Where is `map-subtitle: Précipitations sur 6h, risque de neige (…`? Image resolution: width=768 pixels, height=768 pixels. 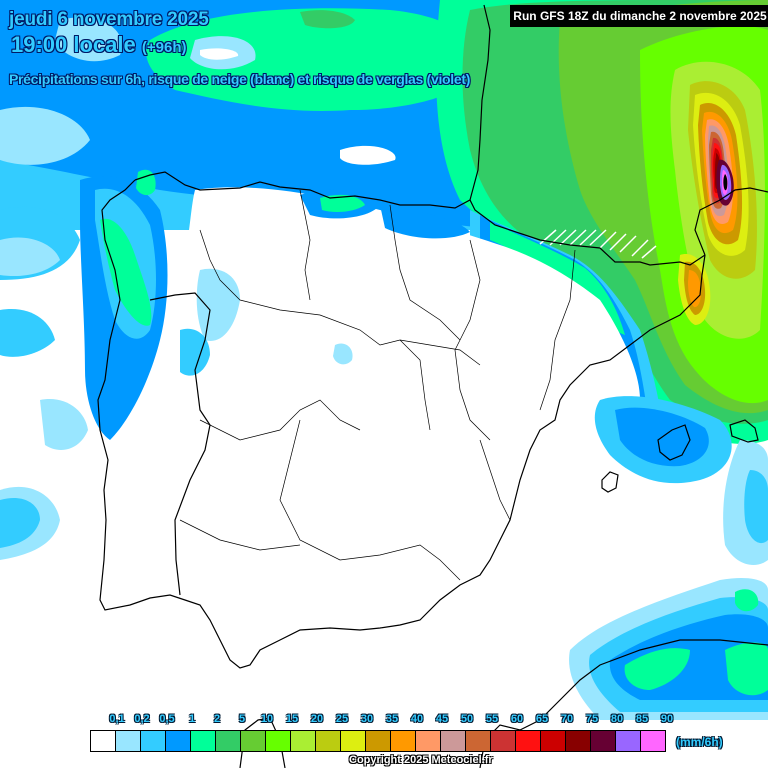
map-subtitle: Précipitations sur 6h, risque de neige (… is located at coordinates (240, 79).